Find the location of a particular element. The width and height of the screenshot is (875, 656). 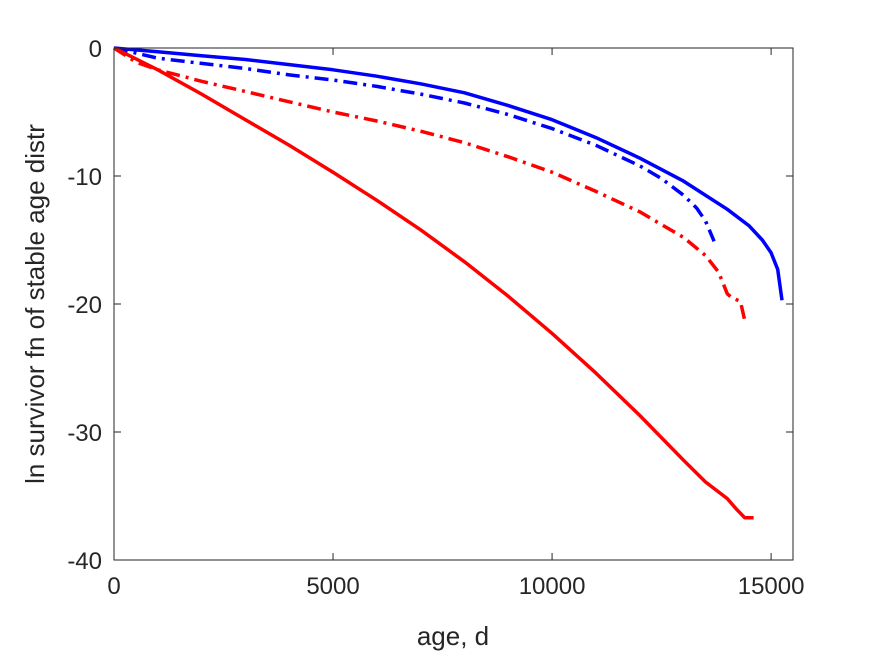

y-tick-label: -30 is located at coordinates (84, 433).